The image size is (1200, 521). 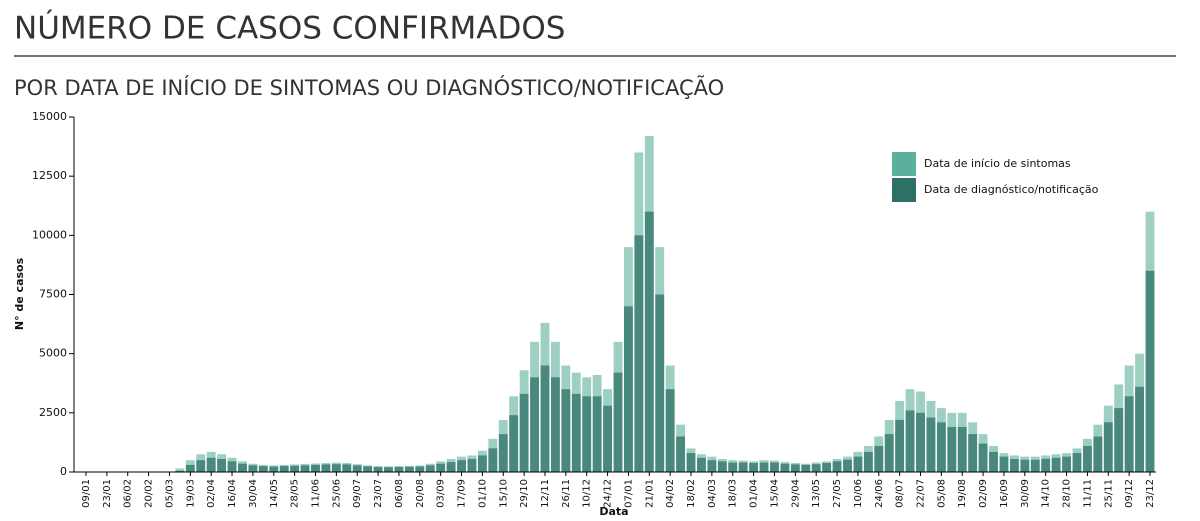 I want to click on x-axis-label: Data, so click(x=613, y=511).